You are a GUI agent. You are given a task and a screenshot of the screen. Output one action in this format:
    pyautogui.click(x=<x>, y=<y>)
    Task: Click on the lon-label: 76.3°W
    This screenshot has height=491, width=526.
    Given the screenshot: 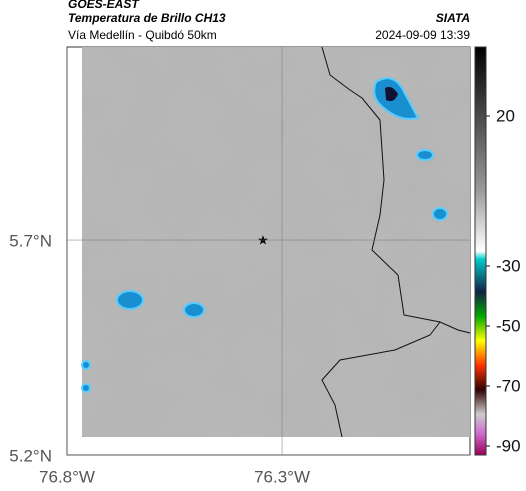 What is the action you would take?
    pyautogui.click(x=282, y=476)
    